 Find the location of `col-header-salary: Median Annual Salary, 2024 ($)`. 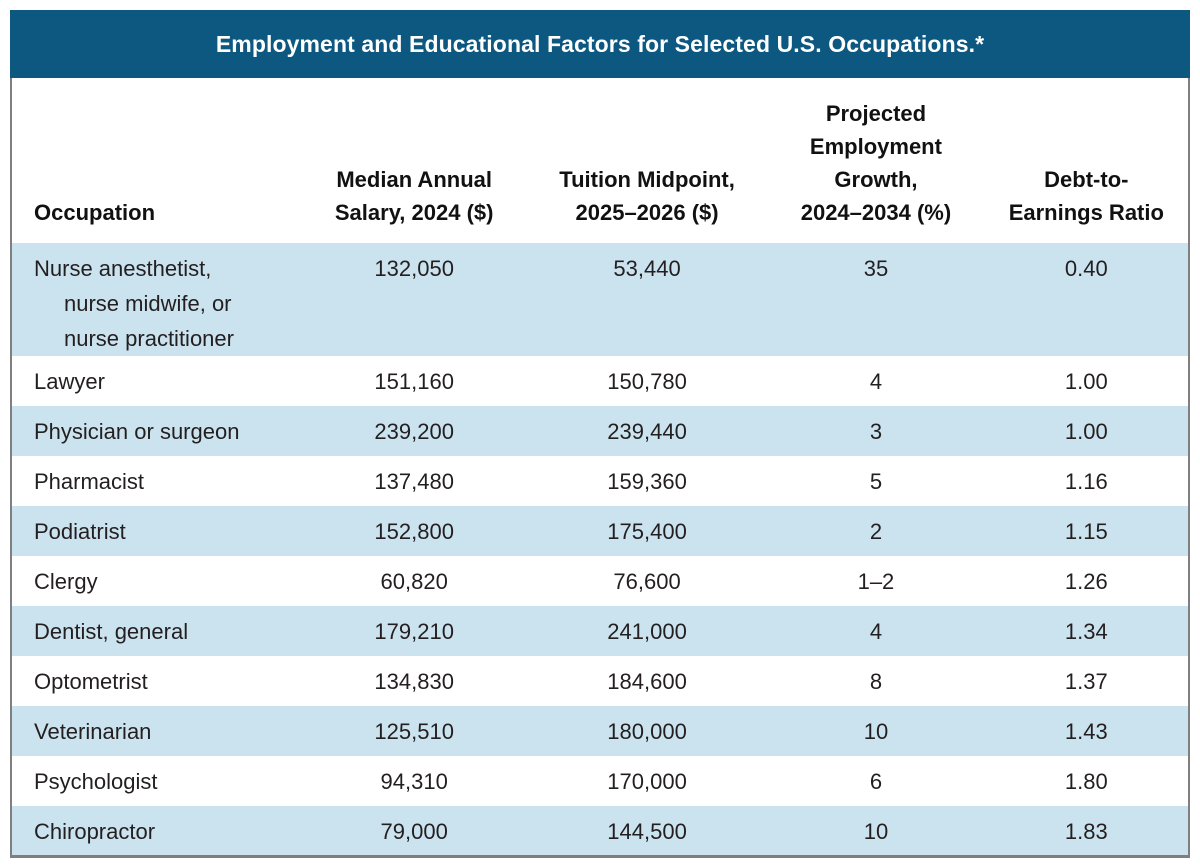

col-header-salary: Median Annual Salary, 2024 ($) is located at coordinates (414, 196).